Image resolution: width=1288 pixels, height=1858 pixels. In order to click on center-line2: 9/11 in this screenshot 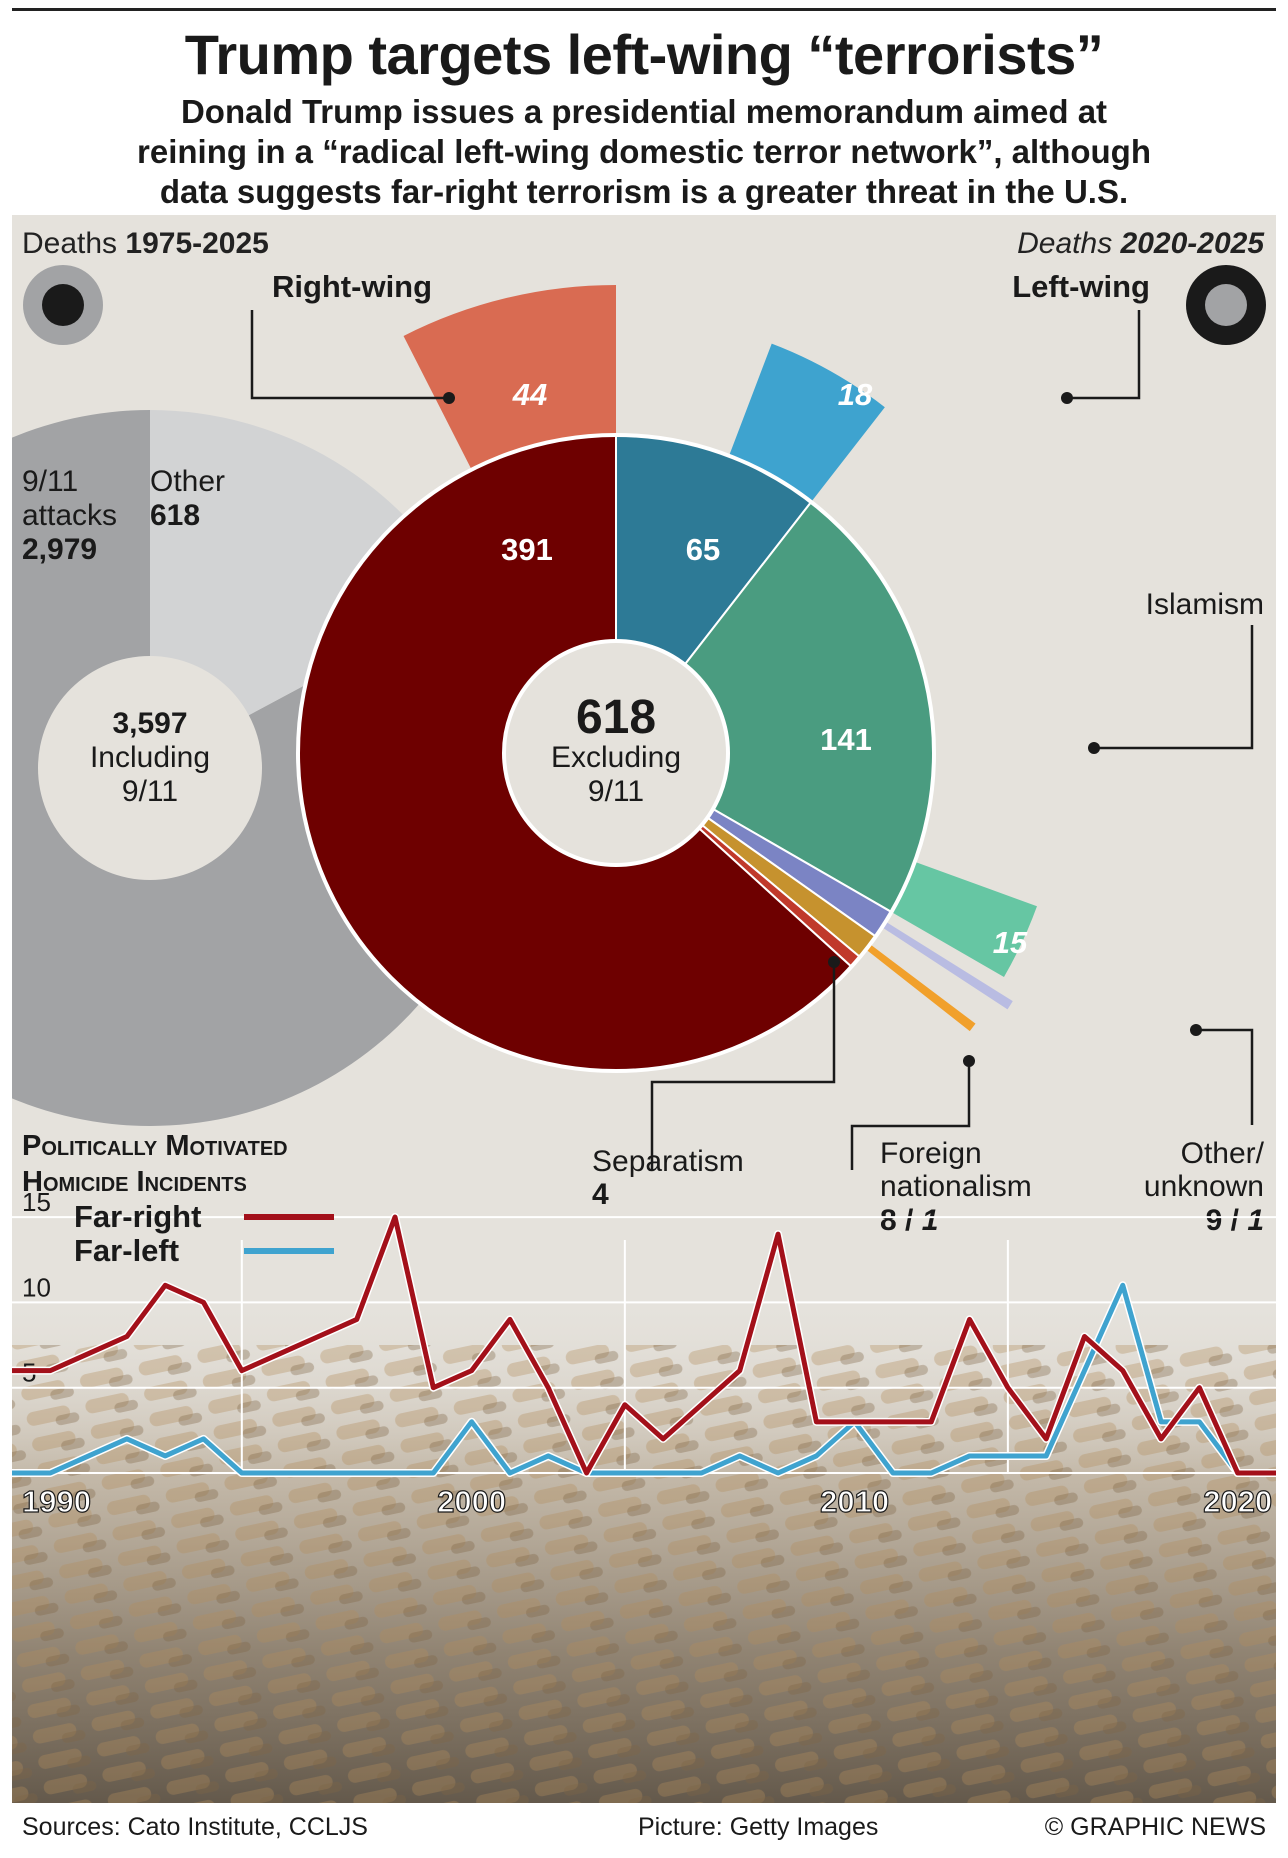, I will do `click(616, 791)`.